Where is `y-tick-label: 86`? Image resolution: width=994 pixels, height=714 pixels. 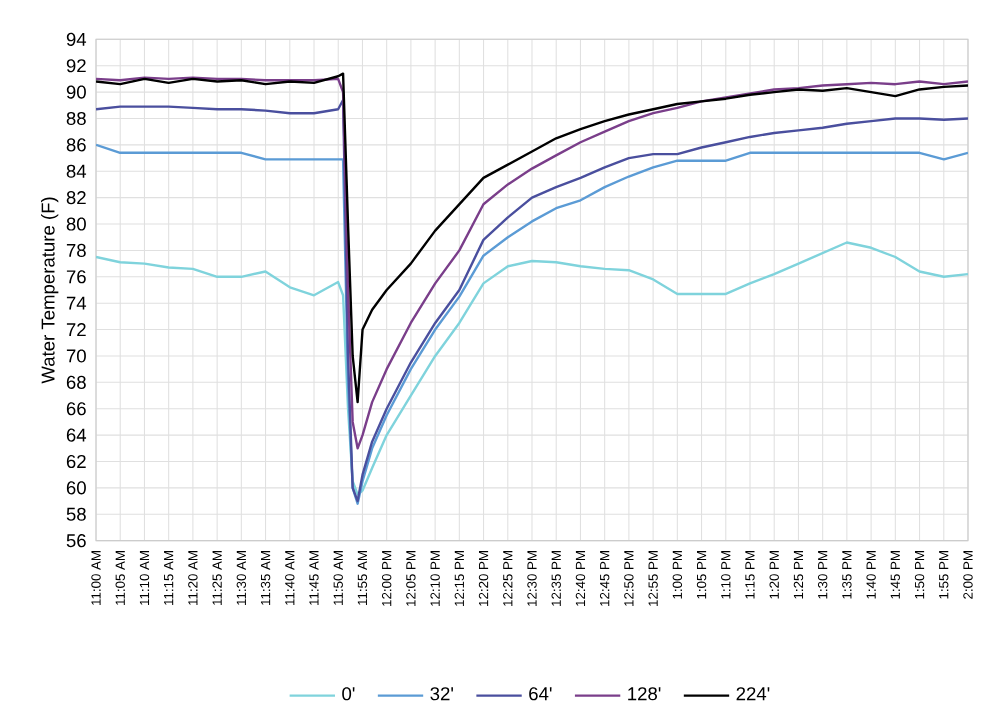 y-tick-label: 86 is located at coordinates (76, 144).